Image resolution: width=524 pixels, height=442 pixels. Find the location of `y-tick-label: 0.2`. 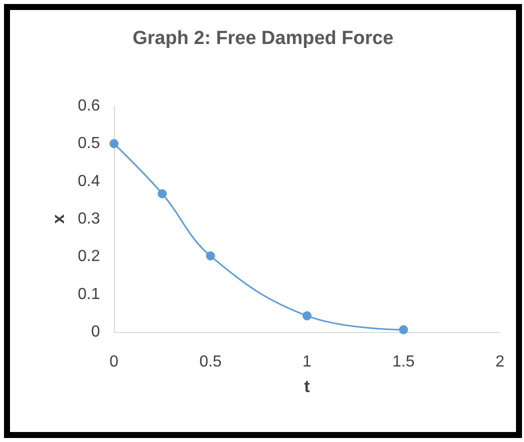

y-tick-label: 0.2 is located at coordinates (89, 257).